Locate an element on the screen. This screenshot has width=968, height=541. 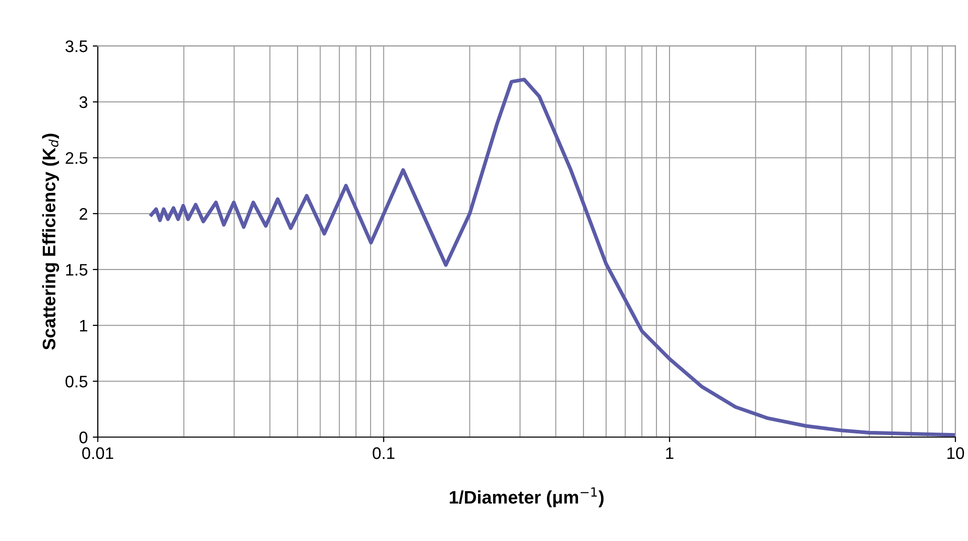
y-tick-label: 3.5 is located at coordinates (77, 46).